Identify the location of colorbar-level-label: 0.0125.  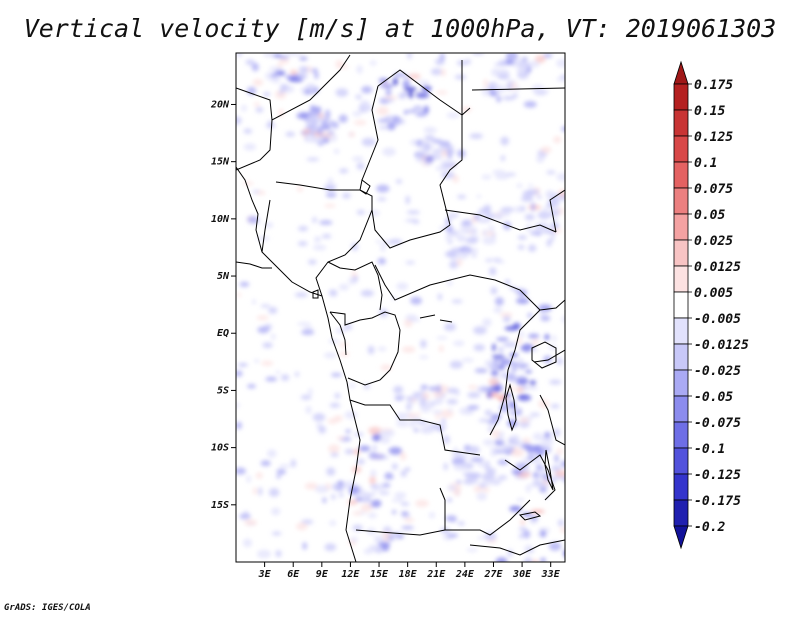
(717, 267).